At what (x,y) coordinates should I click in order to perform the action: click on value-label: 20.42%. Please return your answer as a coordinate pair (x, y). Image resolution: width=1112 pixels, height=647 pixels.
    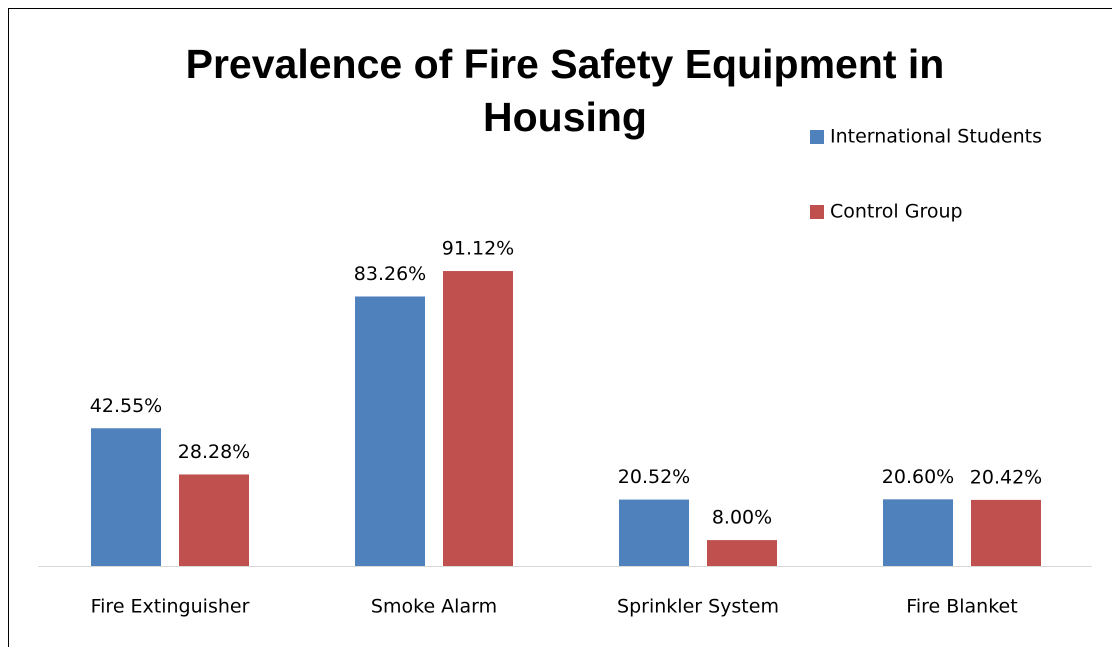
    Looking at the image, I should click on (1006, 477).